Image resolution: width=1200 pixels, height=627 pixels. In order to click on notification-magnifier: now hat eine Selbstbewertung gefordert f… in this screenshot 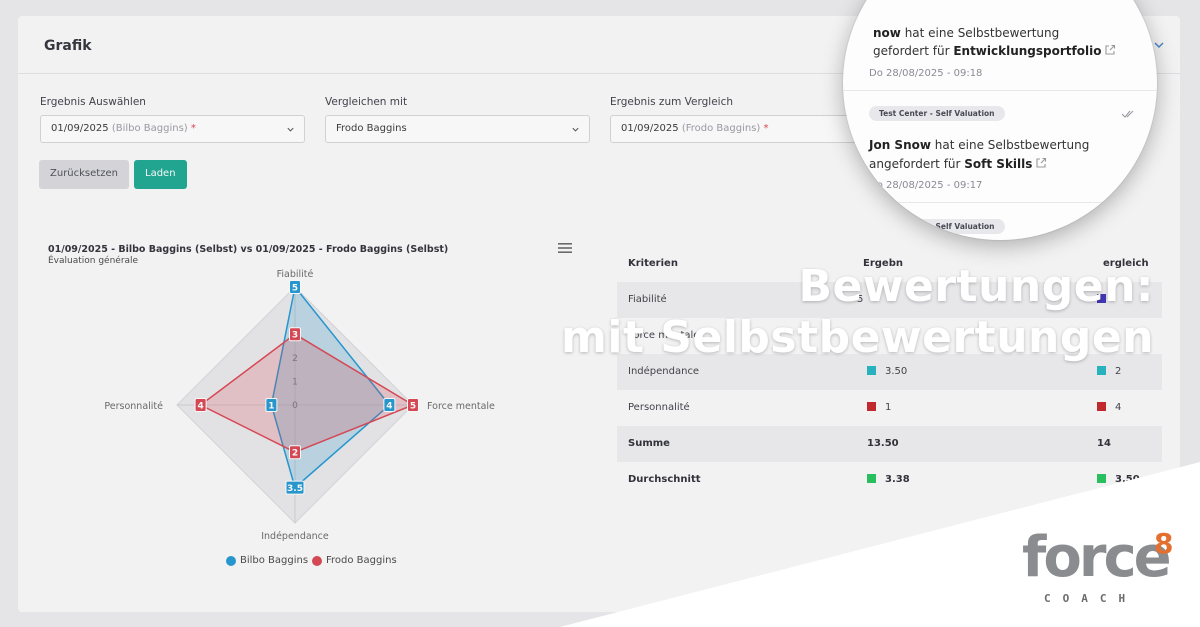, I will do `click(1000, 120)`.